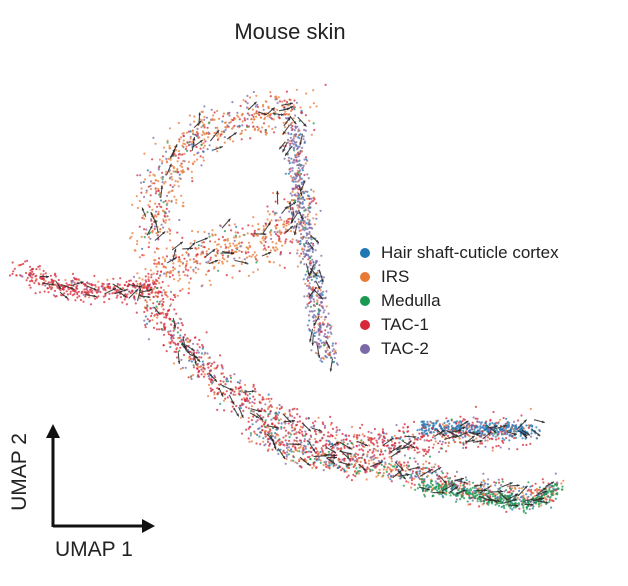  Describe the element at coordinates (459, 277) in the screenshot. I see `legend-item: IRS` at that location.